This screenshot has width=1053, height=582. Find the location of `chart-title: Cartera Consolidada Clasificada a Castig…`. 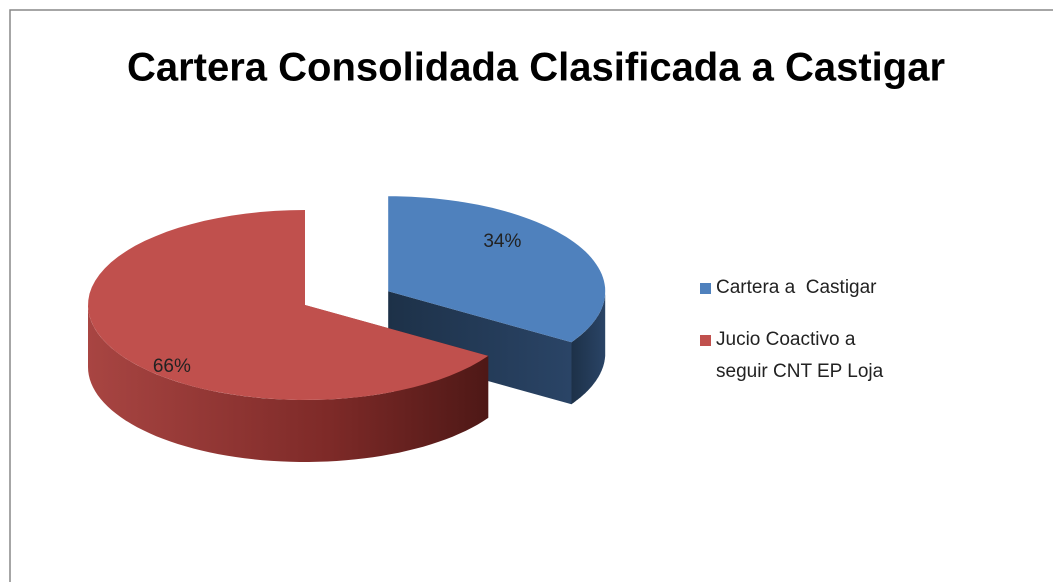

chart-title: Cartera Consolidada Clasificada a Castig… is located at coordinates (536, 68).